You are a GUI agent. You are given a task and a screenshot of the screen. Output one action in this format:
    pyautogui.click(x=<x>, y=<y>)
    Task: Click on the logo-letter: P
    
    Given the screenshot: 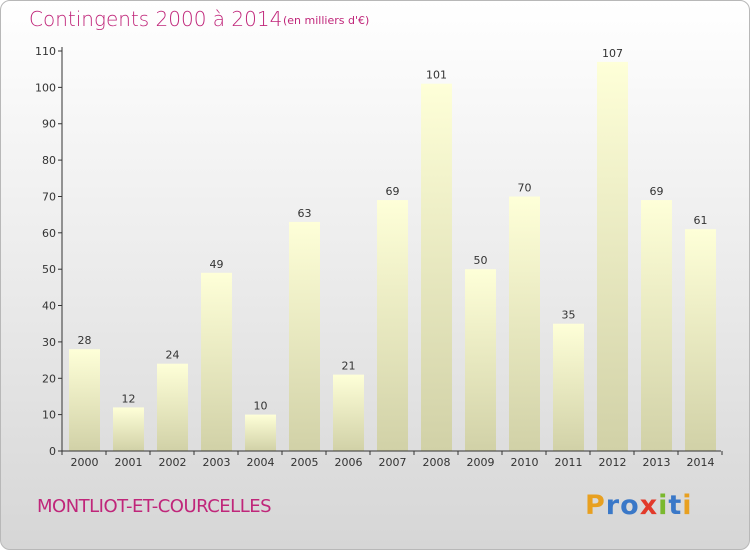 What is the action you would take?
    pyautogui.click(x=595, y=505)
    